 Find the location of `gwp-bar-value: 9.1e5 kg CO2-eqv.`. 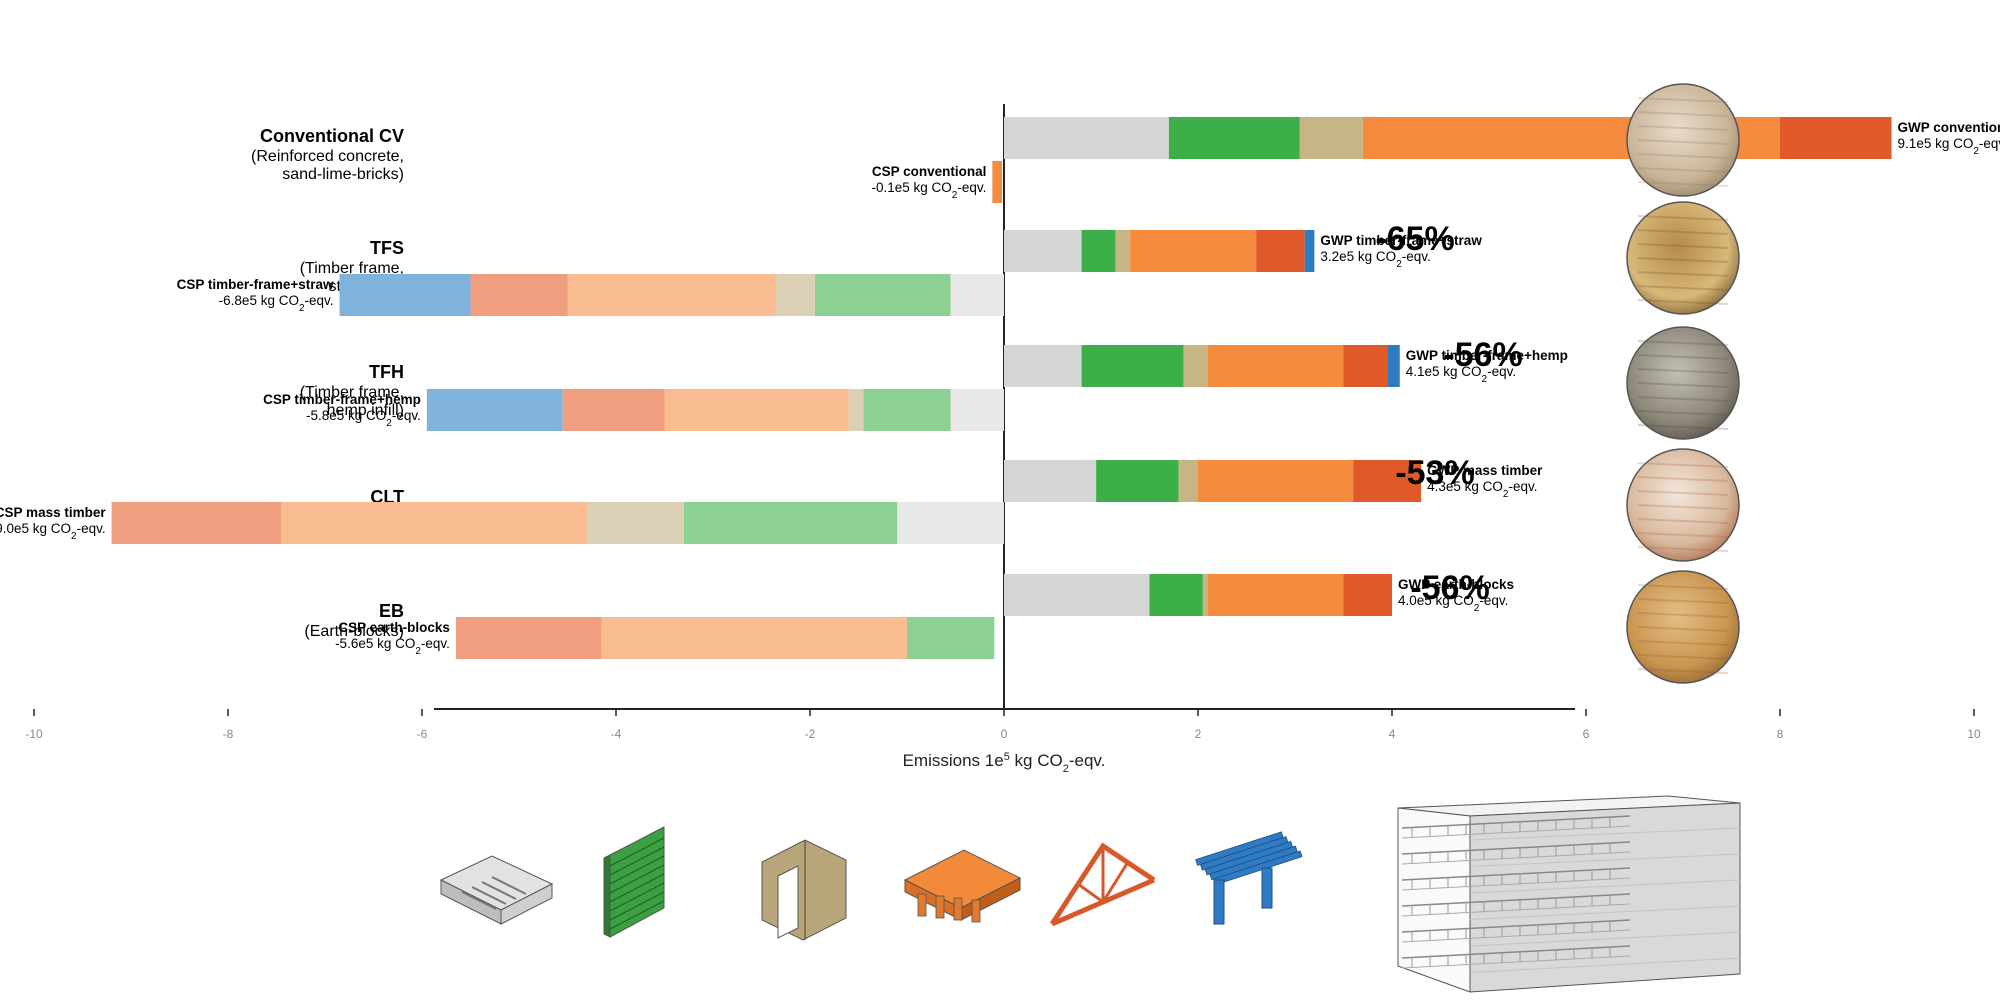

gwp-bar-value: 9.1e5 kg CO2-eqv. is located at coordinates (1949, 146).